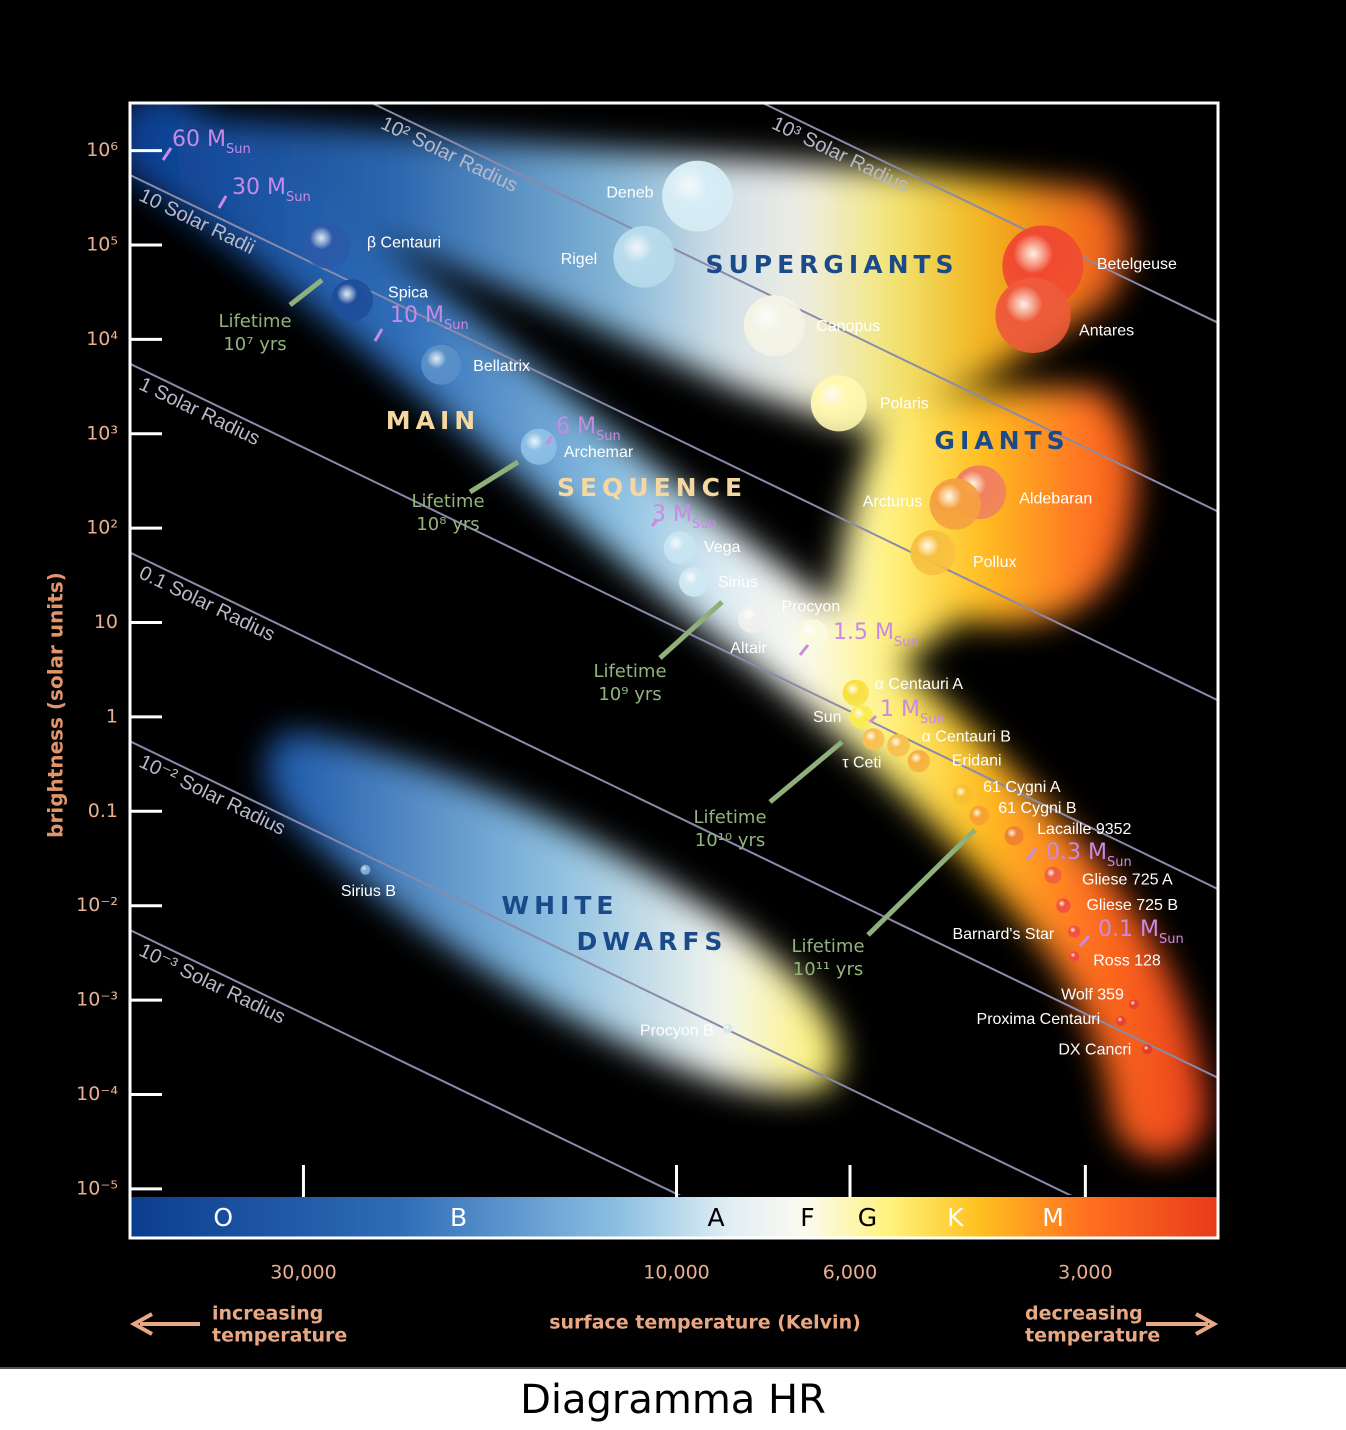  Describe the element at coordinates (748, 648) in the screenshot. I see `star-label: Altair` at that location.